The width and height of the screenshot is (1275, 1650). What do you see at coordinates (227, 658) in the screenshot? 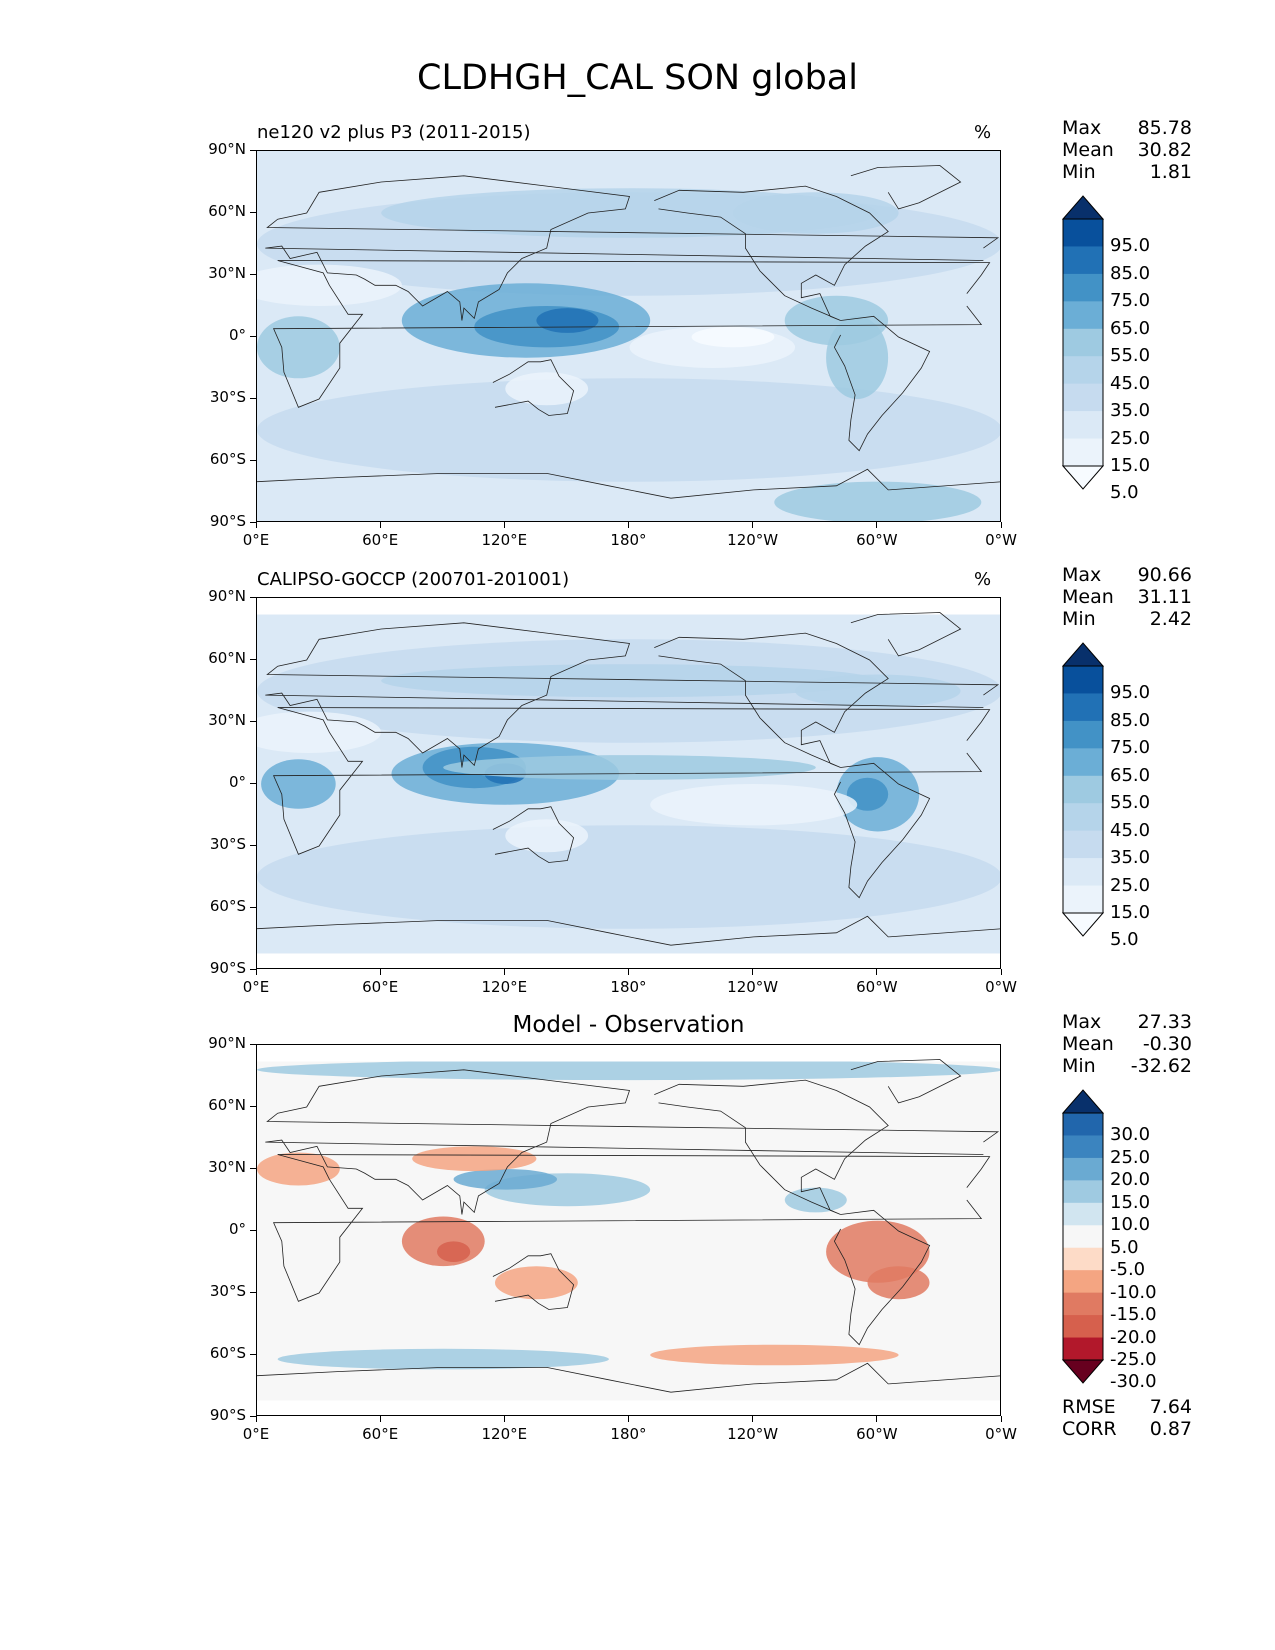
I see `y-tick-label: 60°N` at bounding box center [227, 658].